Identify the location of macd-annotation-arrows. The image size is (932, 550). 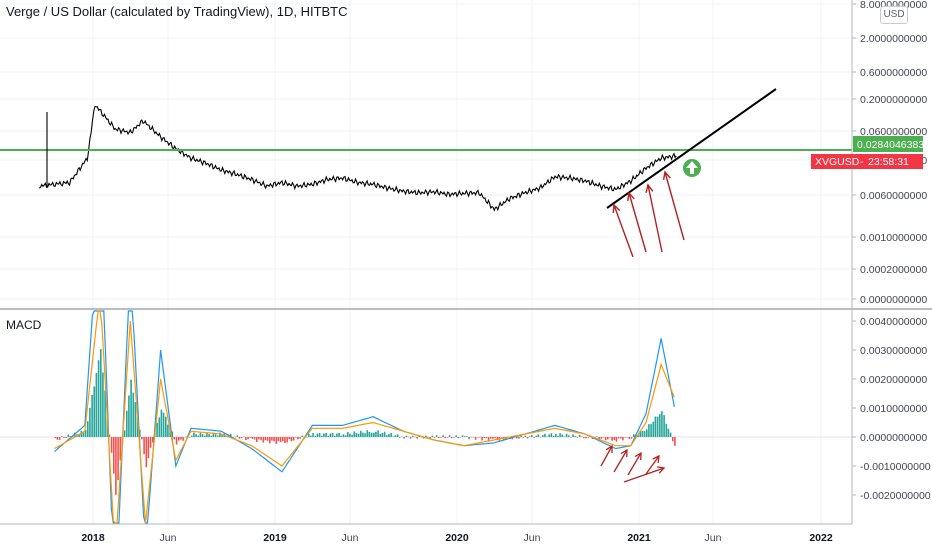
(633, 463).